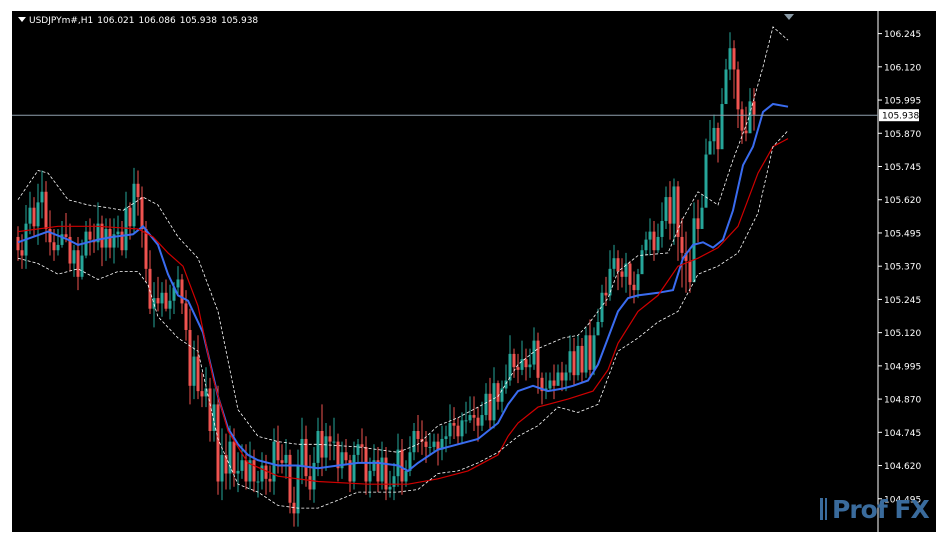 The width and height of the screenshot is (936, 541). Describe the element at coordinates (902, 68) in the screenshot. I see `price-tick-label: 106.120` at that location.